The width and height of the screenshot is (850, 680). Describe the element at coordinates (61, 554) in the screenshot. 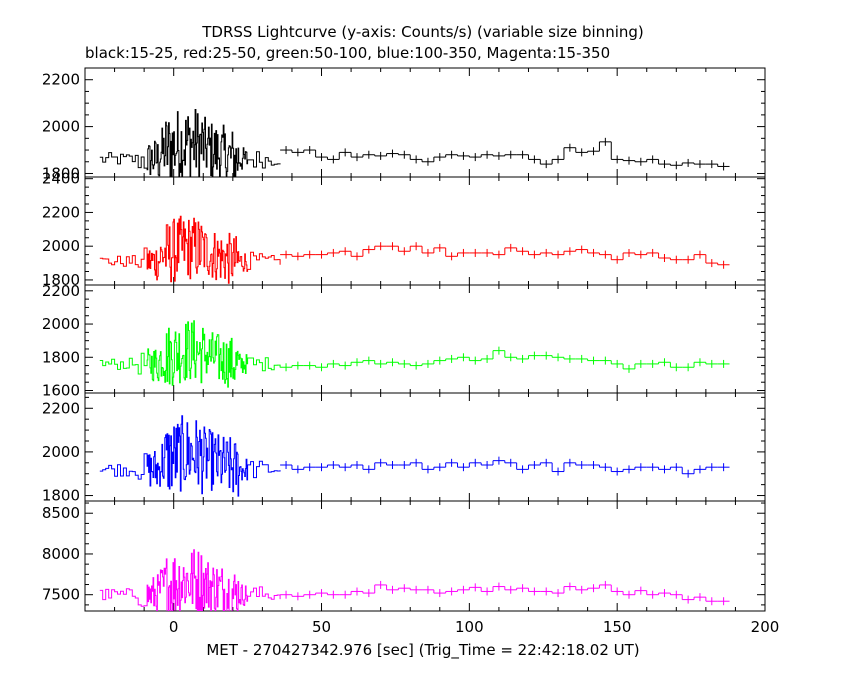

I see `y-tick-label: 8000` at that location.